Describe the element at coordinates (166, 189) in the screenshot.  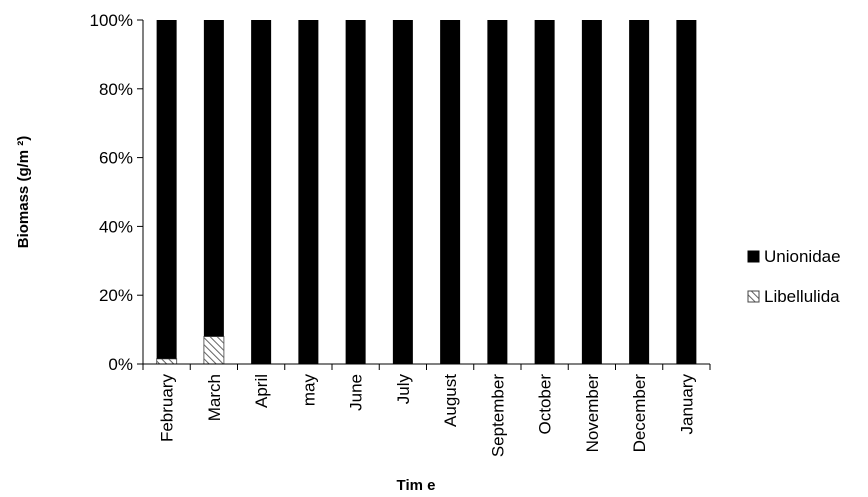
I see `bar-unionidae-february` at that location.